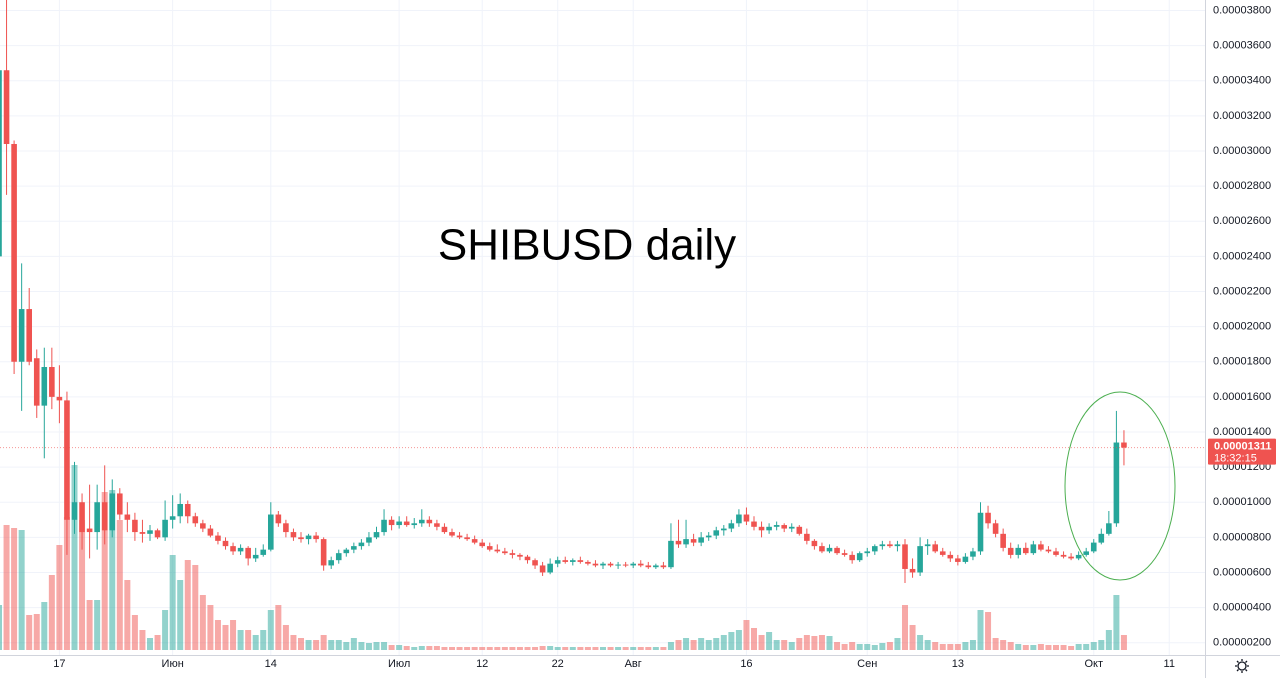  What do you see at coordinates (958, 664) in the screenshot?
I see `x-tick-label: 13` at bounding box center [958, 664].